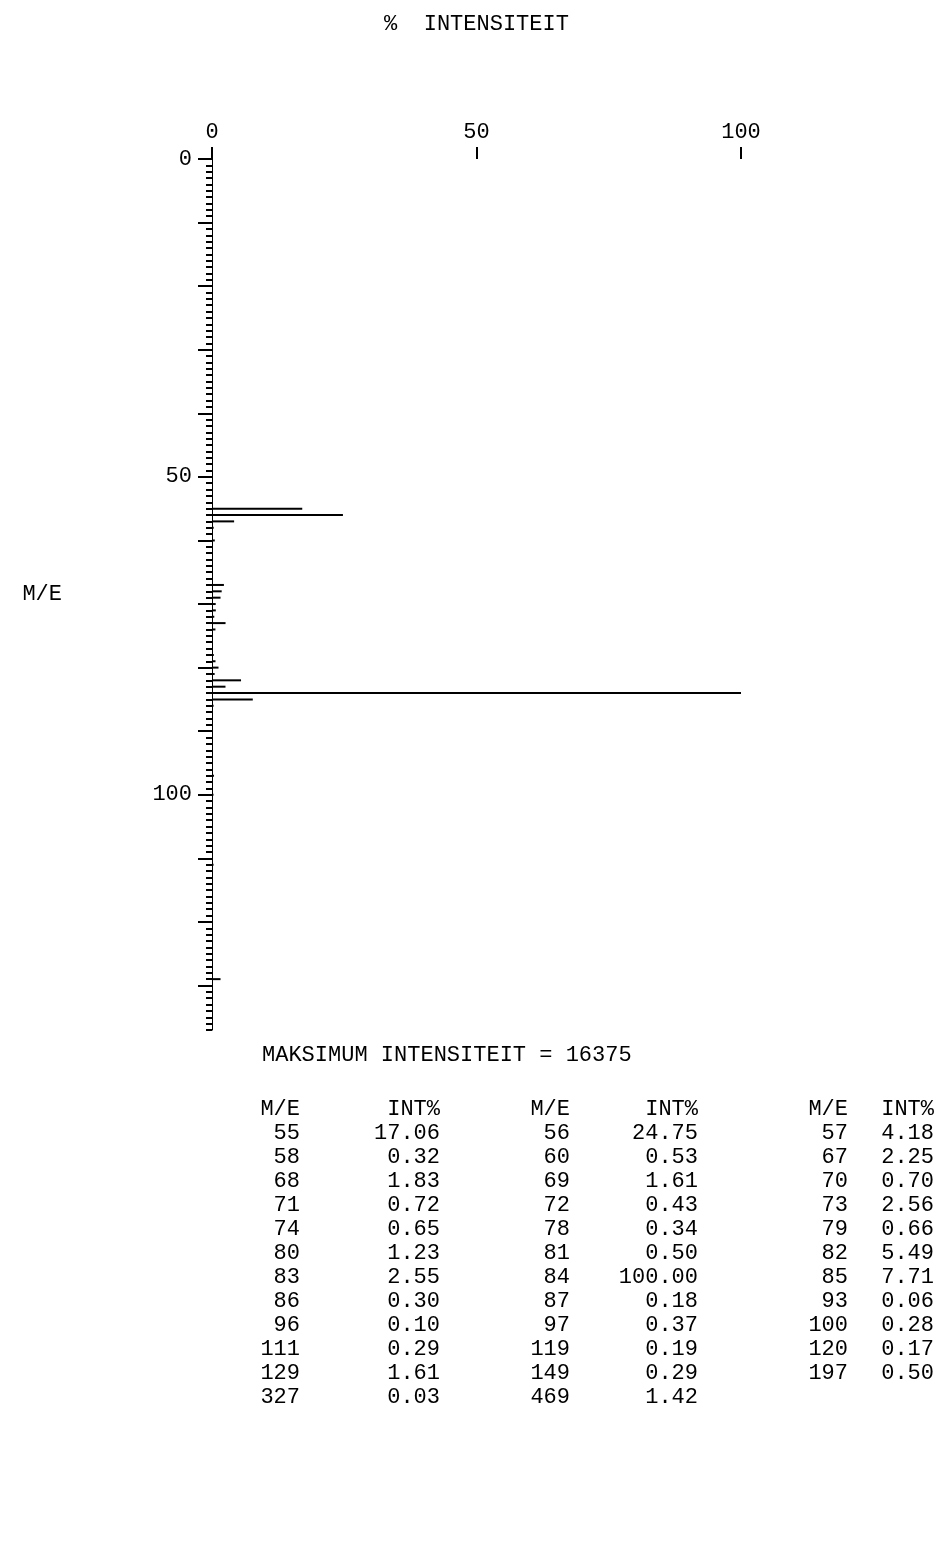  What do you see at coordinates (476, 24) in the screenshot?
I see `x-axis-title: % INTENSITEIT` at bounding box center [476, 24].